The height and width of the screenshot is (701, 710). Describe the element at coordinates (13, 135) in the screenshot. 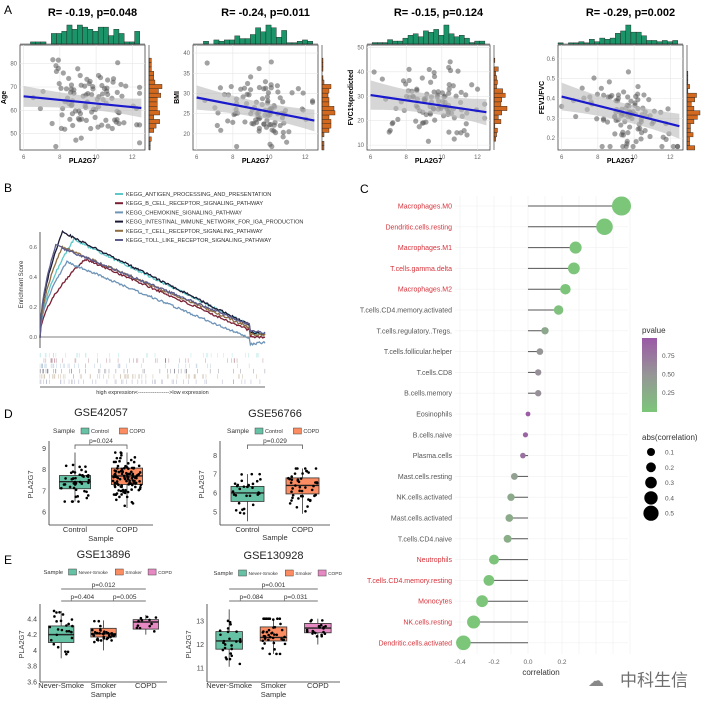

I see `y-tick-label: 50` at that location.